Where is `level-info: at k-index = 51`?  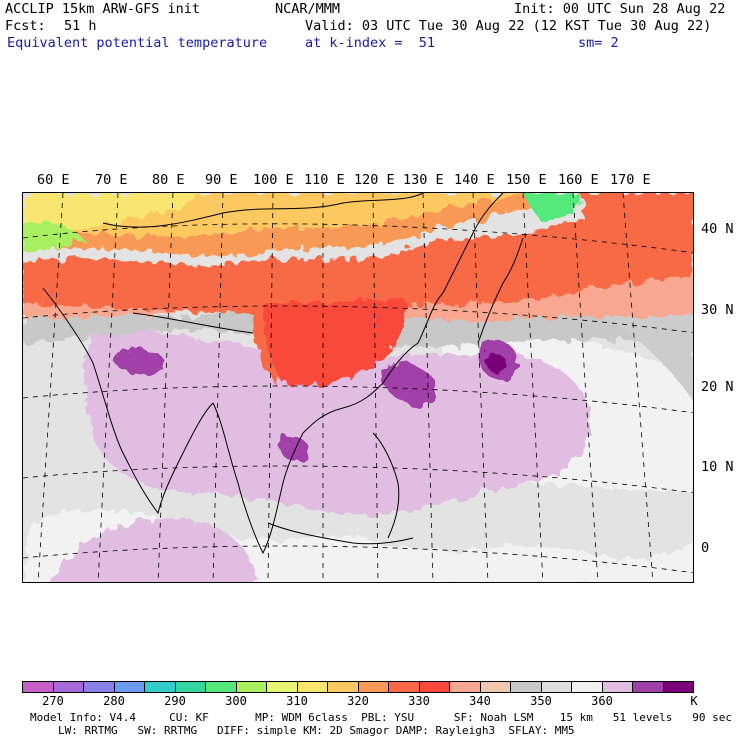
level-info: at k-index = 51 is located at coordinates (370, 43).